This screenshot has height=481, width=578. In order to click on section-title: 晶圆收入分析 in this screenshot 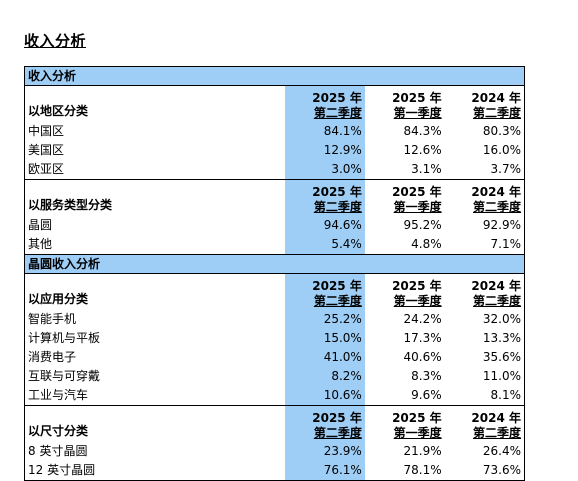, I will do `click(154, 264)`.